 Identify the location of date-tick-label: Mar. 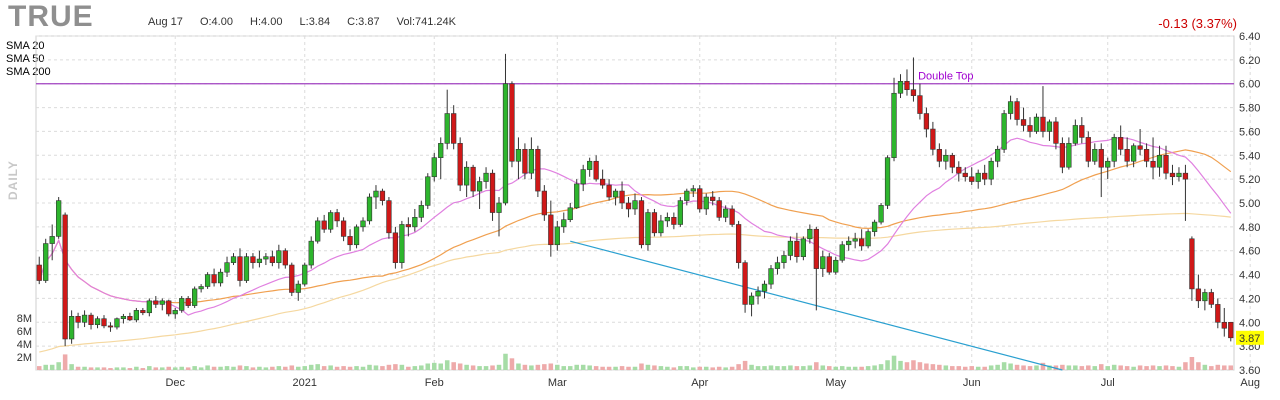
(557, 383).